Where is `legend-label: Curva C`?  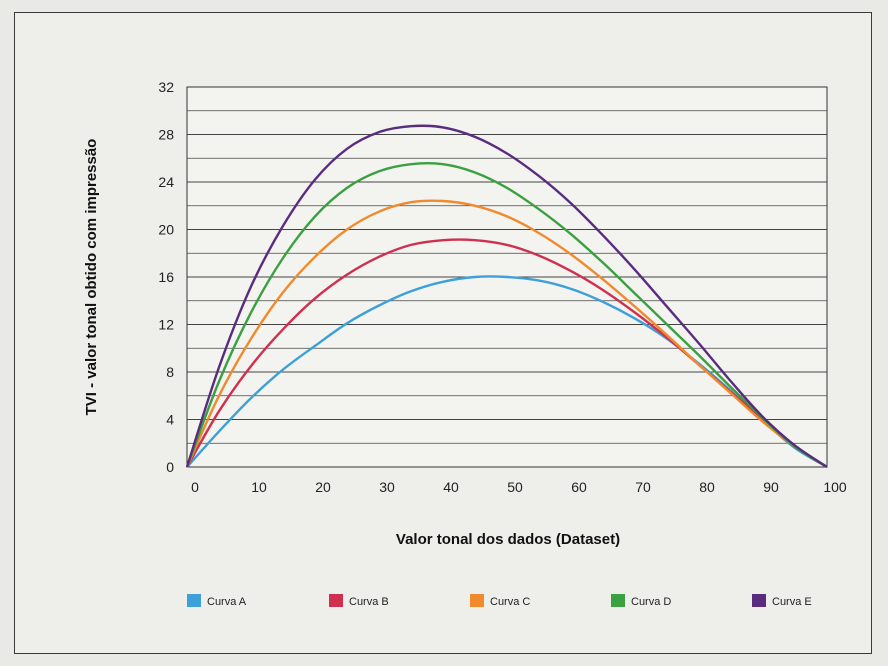 legend-label: Curva C is located at coordinates (510, 602).